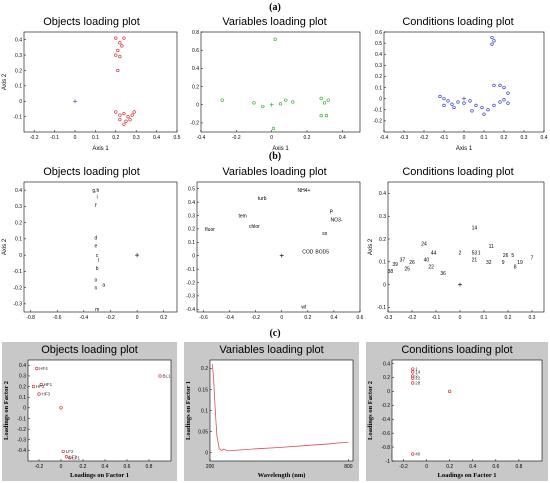  What do you see at coordinates (512, 256) in the screenshot?
I see `point-label: 5` at bounding box center [512, 256].